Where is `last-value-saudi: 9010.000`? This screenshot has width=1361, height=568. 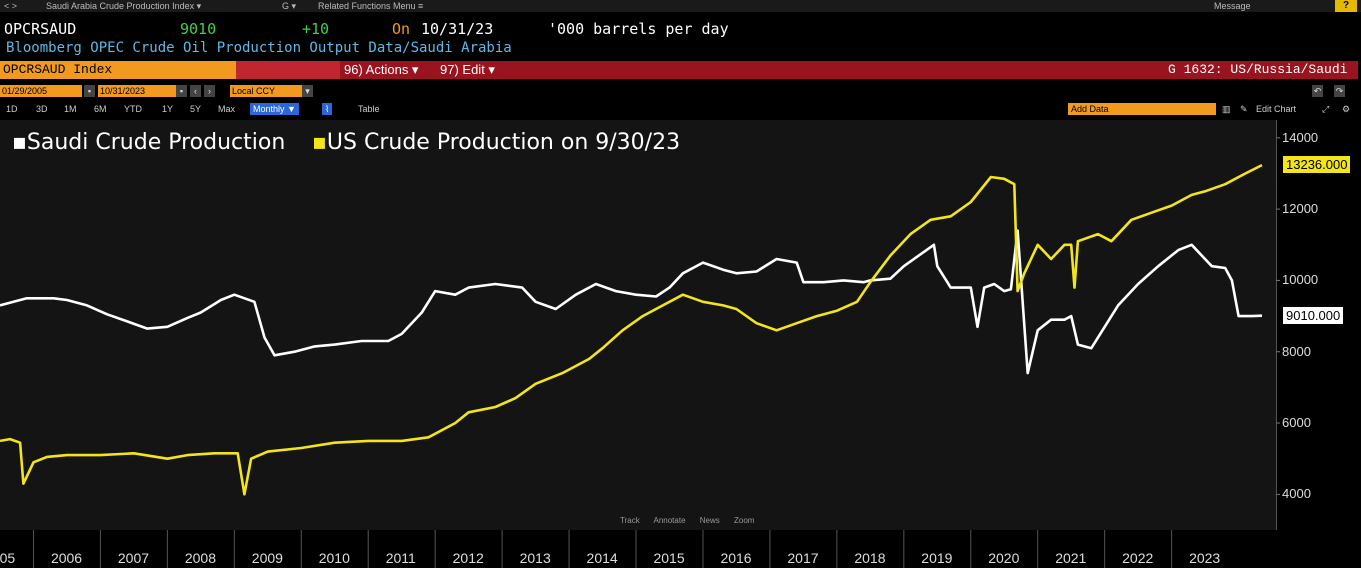
last-value-saudi: 9010.000 is located at coordinates (1313, 315).